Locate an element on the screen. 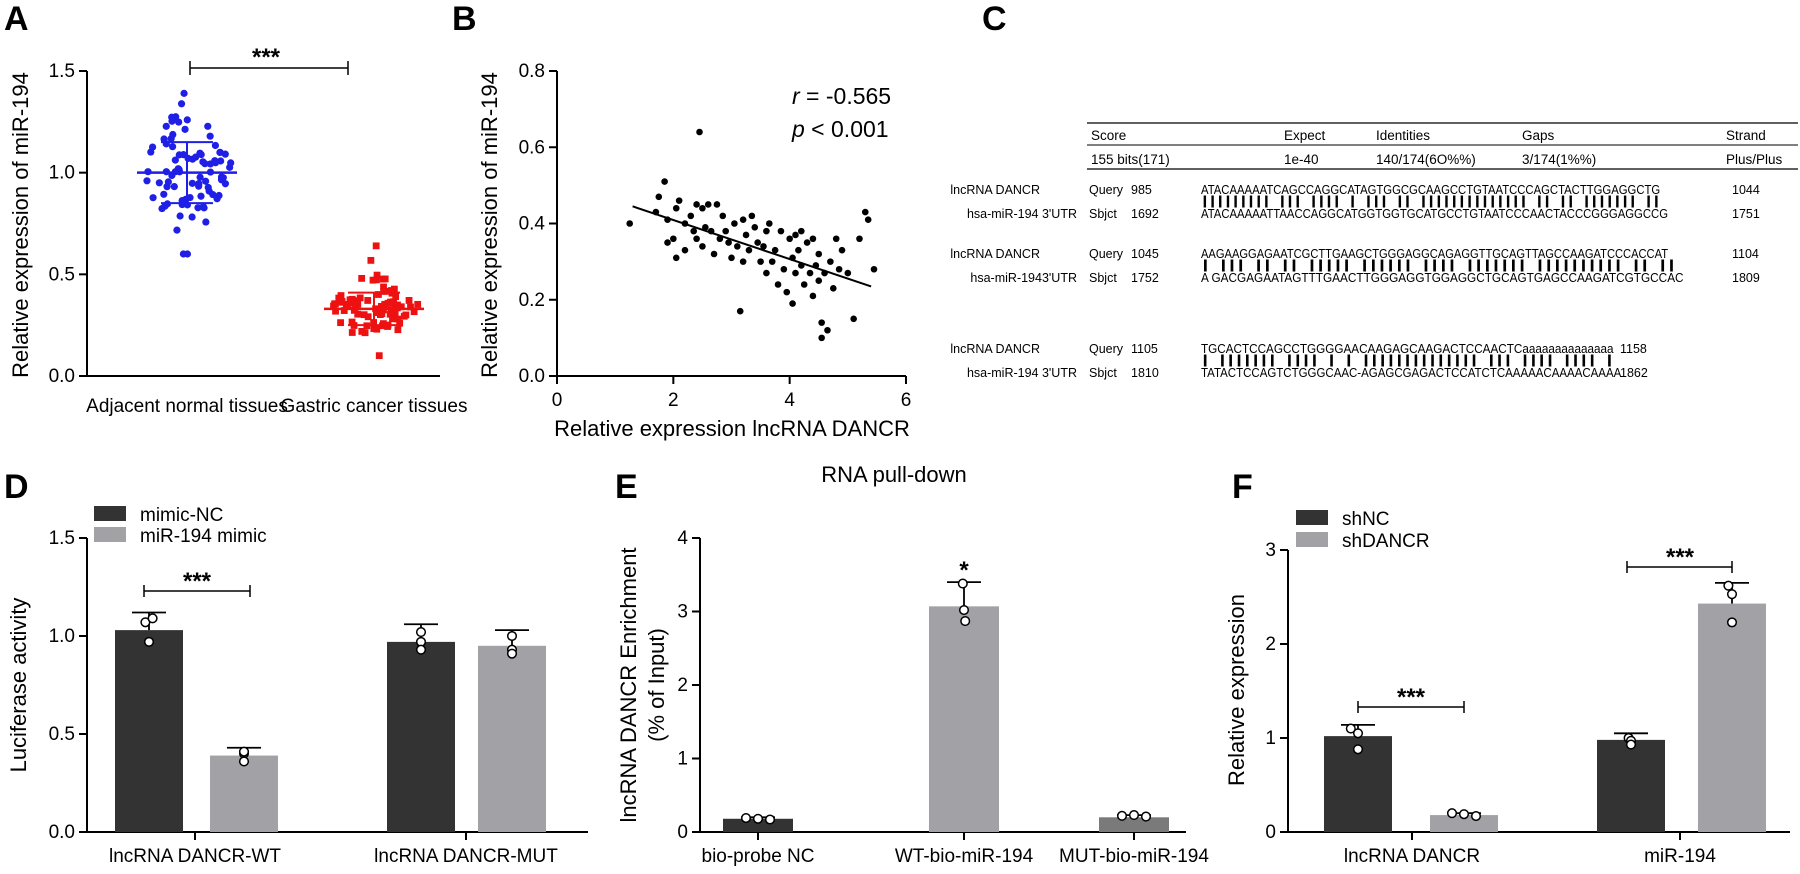 The width and height of the screenshot is (1800, 874). panel-e-category-label: MUT-bio-miR-194 is located at coordinates (1134, 856).